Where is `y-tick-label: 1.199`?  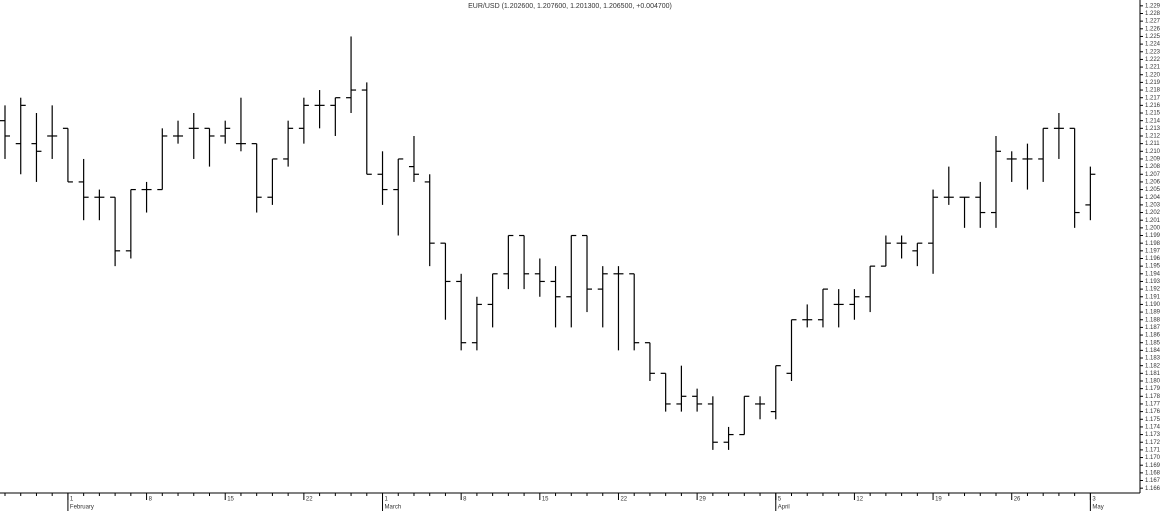
y-tick-label: 1.199 is located at coordinates (1153, 236).